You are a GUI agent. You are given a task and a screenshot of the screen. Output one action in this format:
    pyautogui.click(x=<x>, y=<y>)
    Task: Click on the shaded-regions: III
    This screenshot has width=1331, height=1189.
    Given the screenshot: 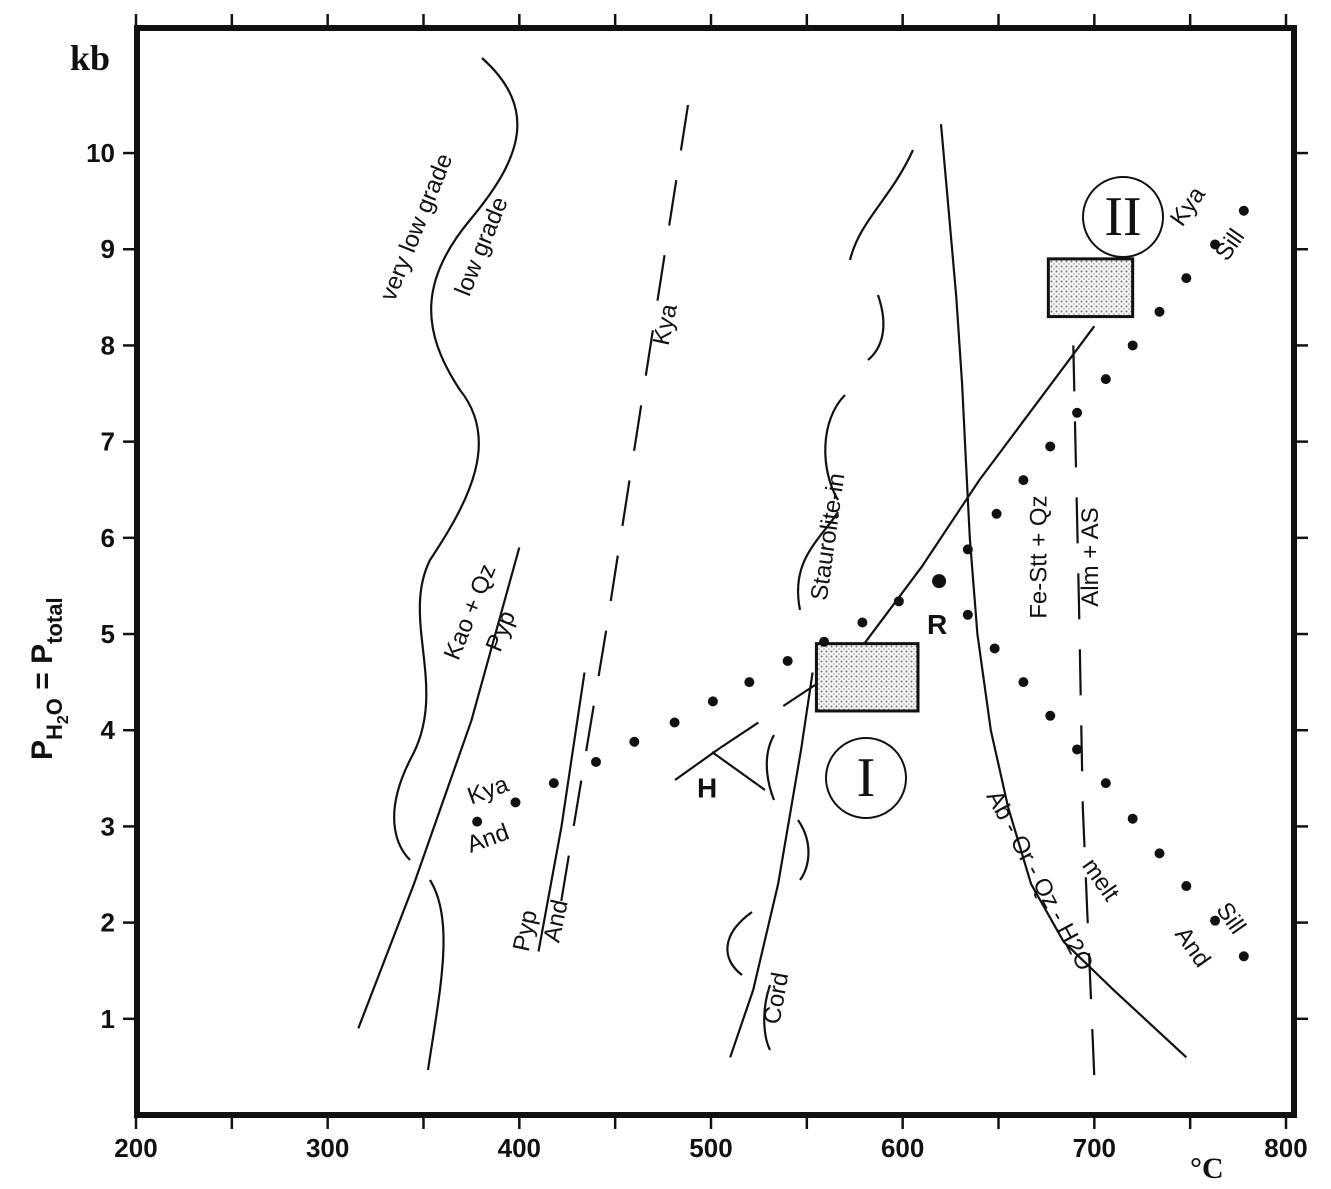 What is the action you would take?
    pyautogui.click(x=989, y=497)
    